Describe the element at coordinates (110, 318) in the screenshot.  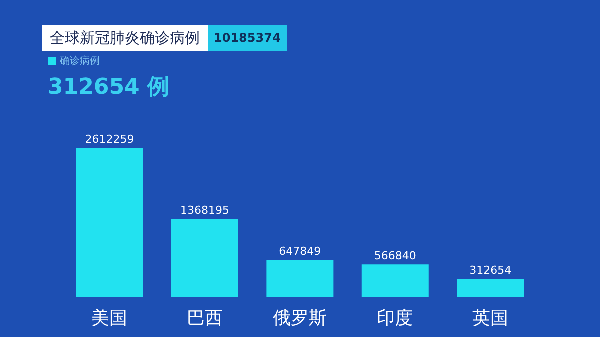
I see `x-tick-label: 美国` at that location.